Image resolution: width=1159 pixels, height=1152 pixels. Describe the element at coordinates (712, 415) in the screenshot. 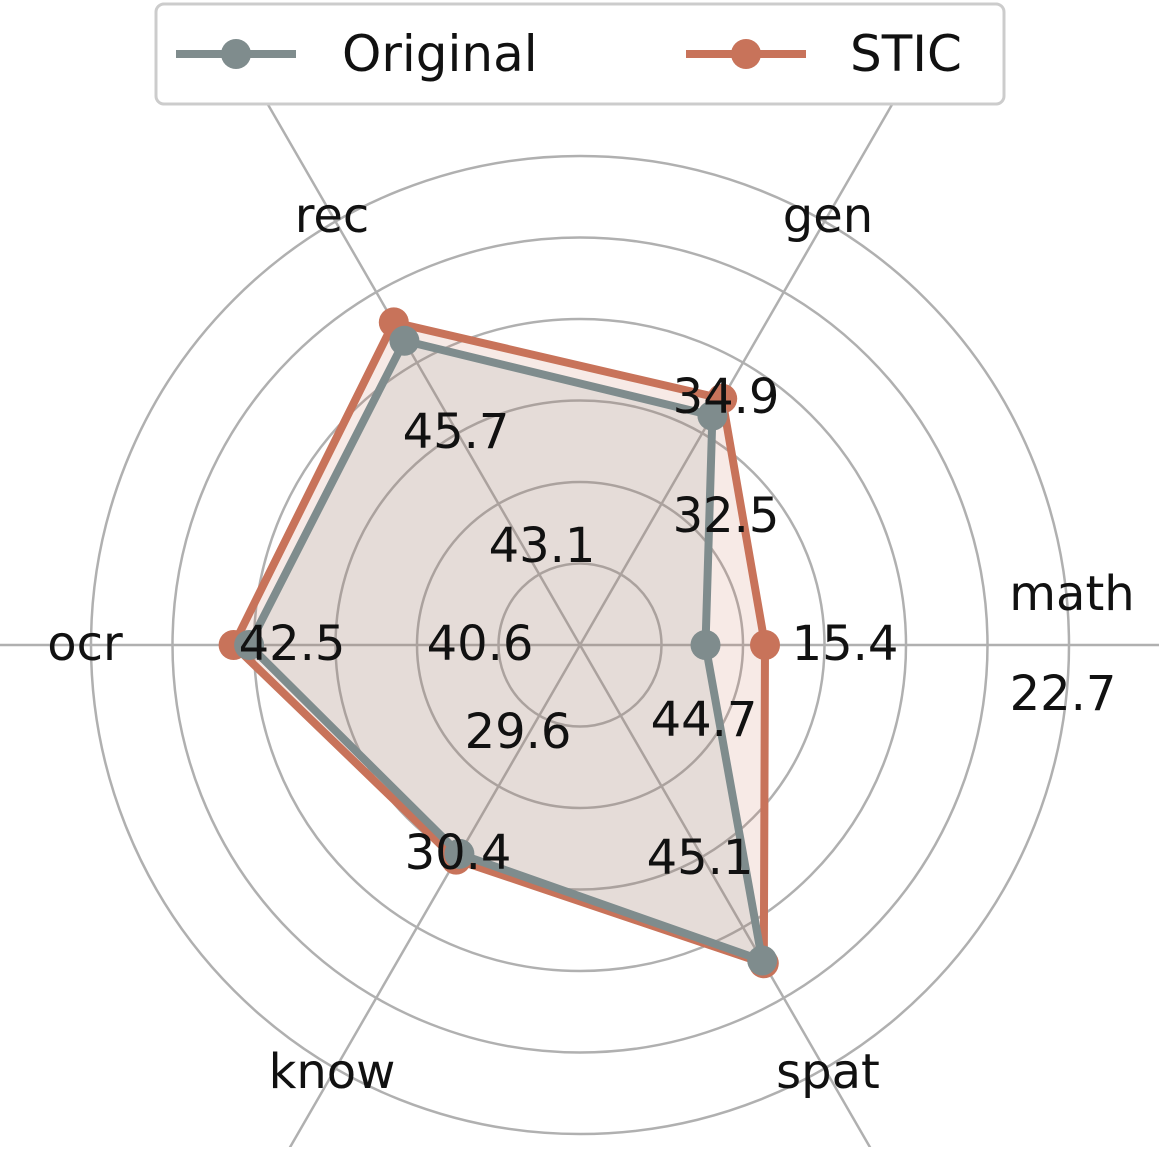

I see `point-original-gen` at that location.